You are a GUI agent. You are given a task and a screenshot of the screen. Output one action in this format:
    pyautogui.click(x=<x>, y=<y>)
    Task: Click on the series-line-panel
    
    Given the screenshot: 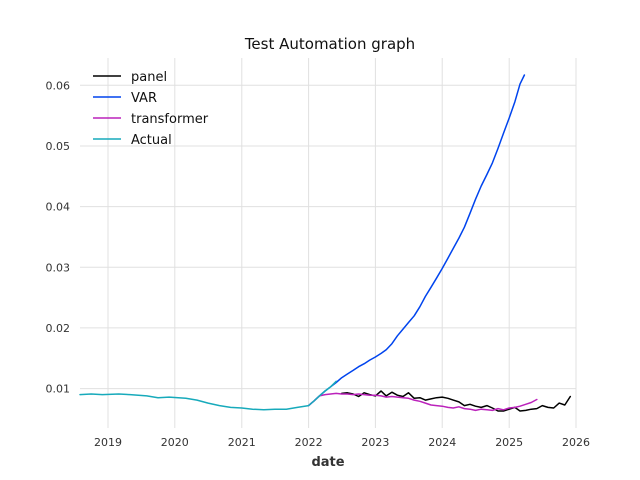 What is the action you would take?
    pyautogui.click(x=456, y=401)
    